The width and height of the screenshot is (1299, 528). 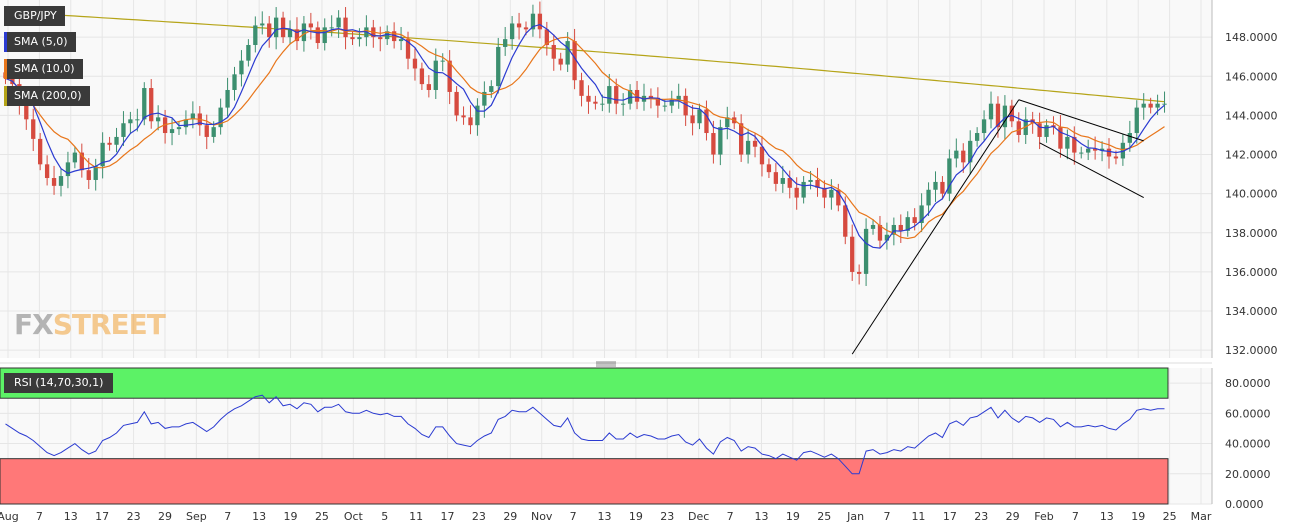 What do you see at coordinates (585, 434) in the screenshot?
I see `rsi-layer` at bounding box center [585, 434].